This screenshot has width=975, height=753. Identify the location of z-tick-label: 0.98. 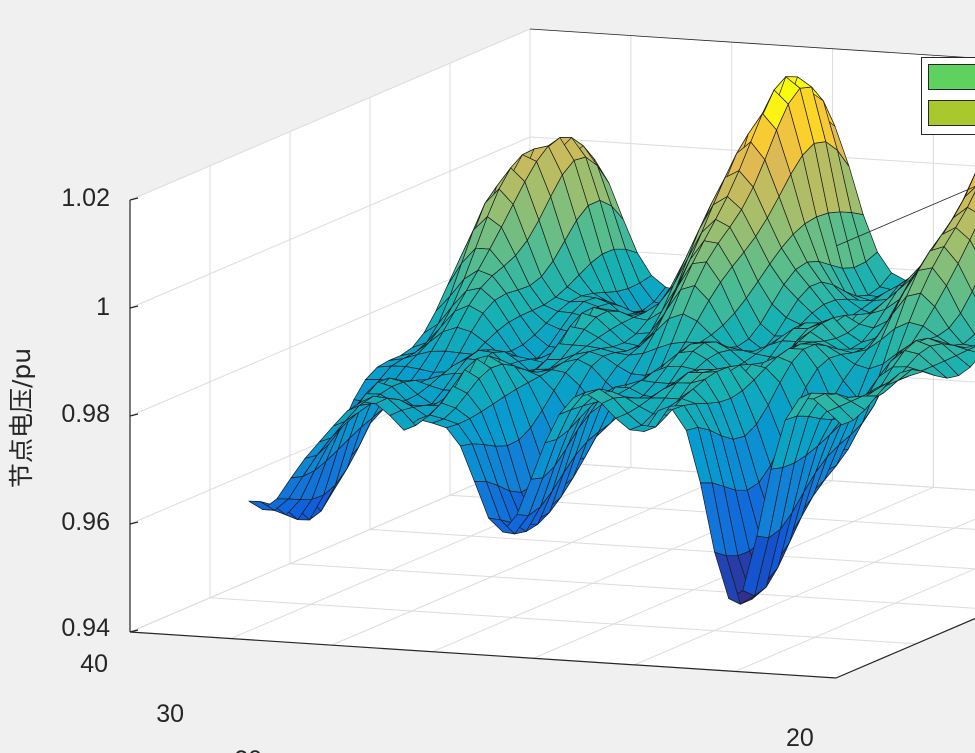
(85, 414).